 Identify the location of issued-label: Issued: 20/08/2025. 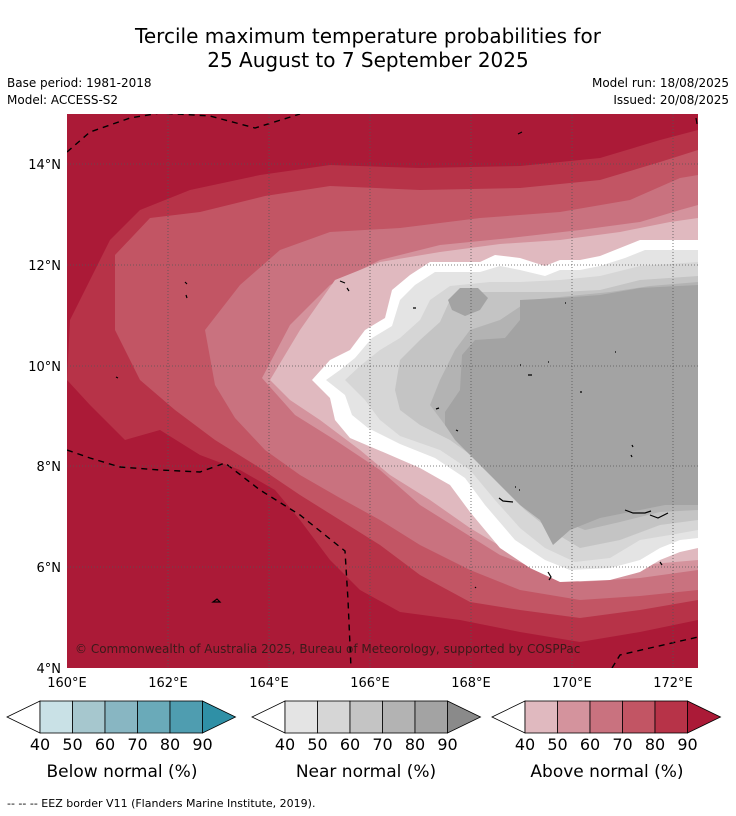
(671, 100).